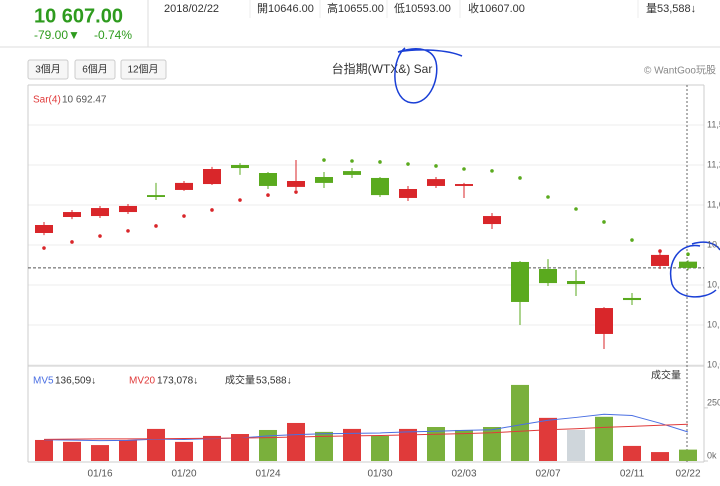 The width and height of the screenshot is (720, 486). I want to click on y-tick-label: 250k, so click(713, 402).